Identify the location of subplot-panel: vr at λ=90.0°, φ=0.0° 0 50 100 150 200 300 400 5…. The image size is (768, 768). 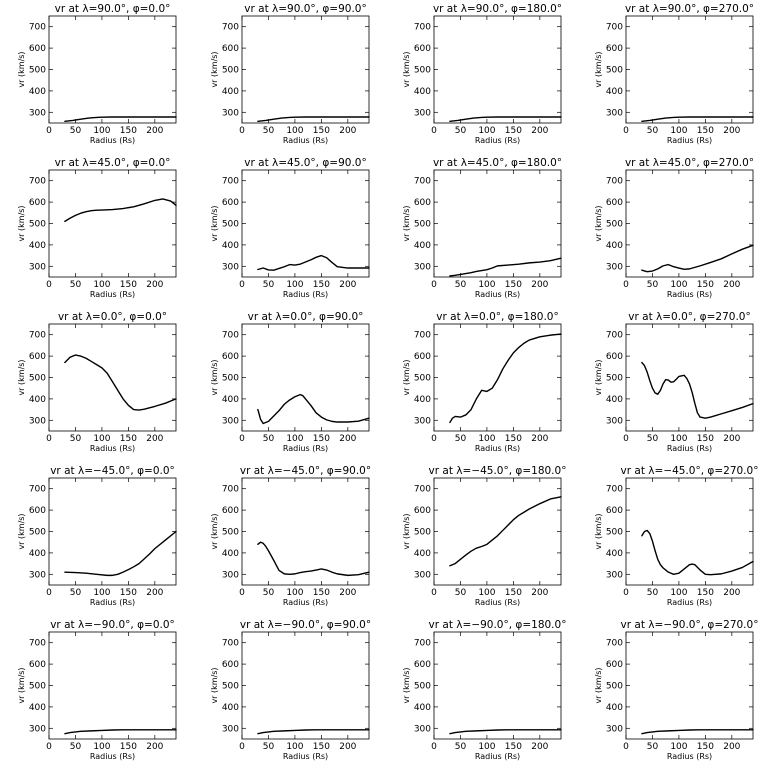
(97, 74).